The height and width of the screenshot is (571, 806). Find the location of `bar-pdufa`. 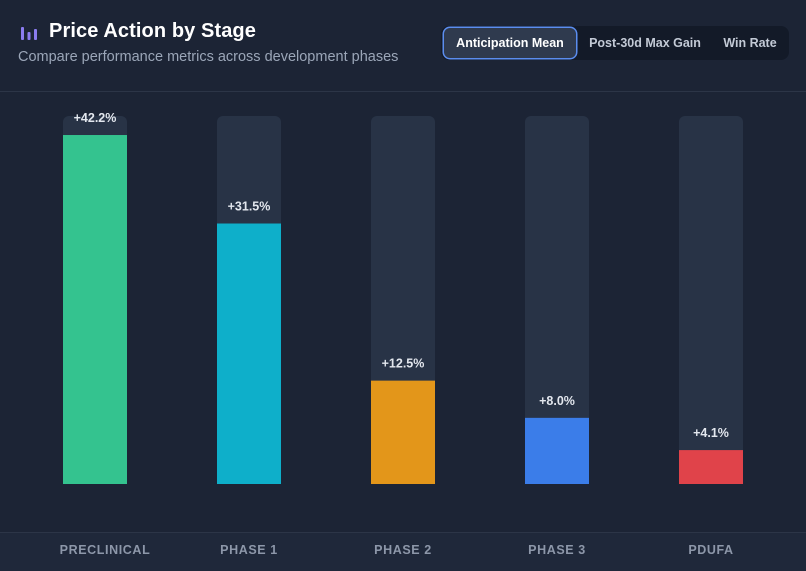

bar-pdufa is located at coordinates (711, 467).